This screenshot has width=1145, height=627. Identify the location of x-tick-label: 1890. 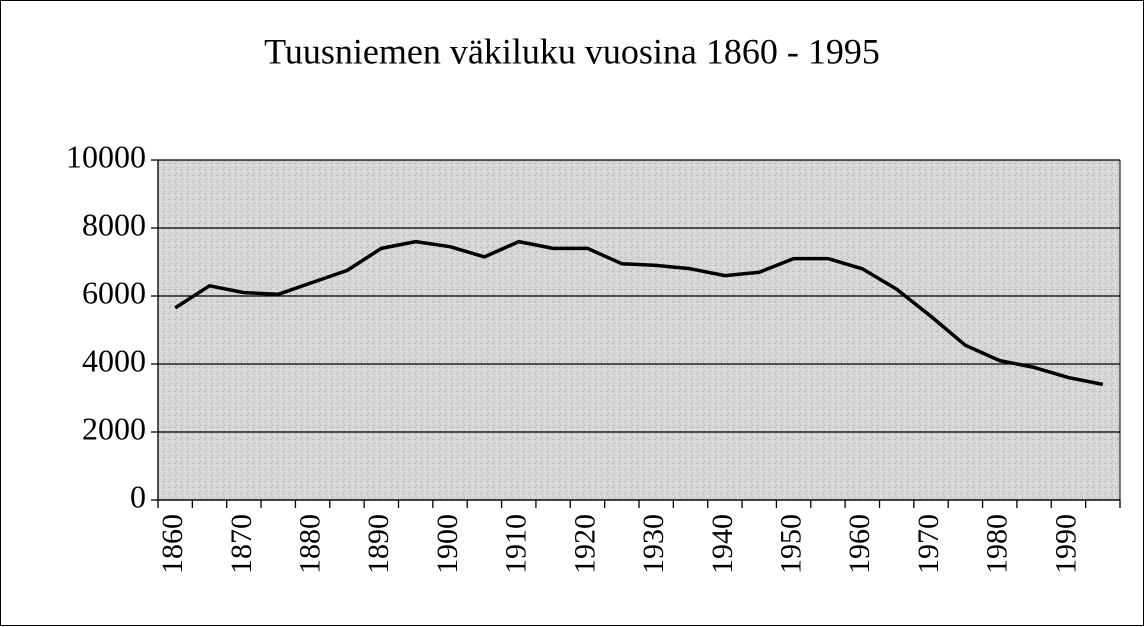
(378, 544).